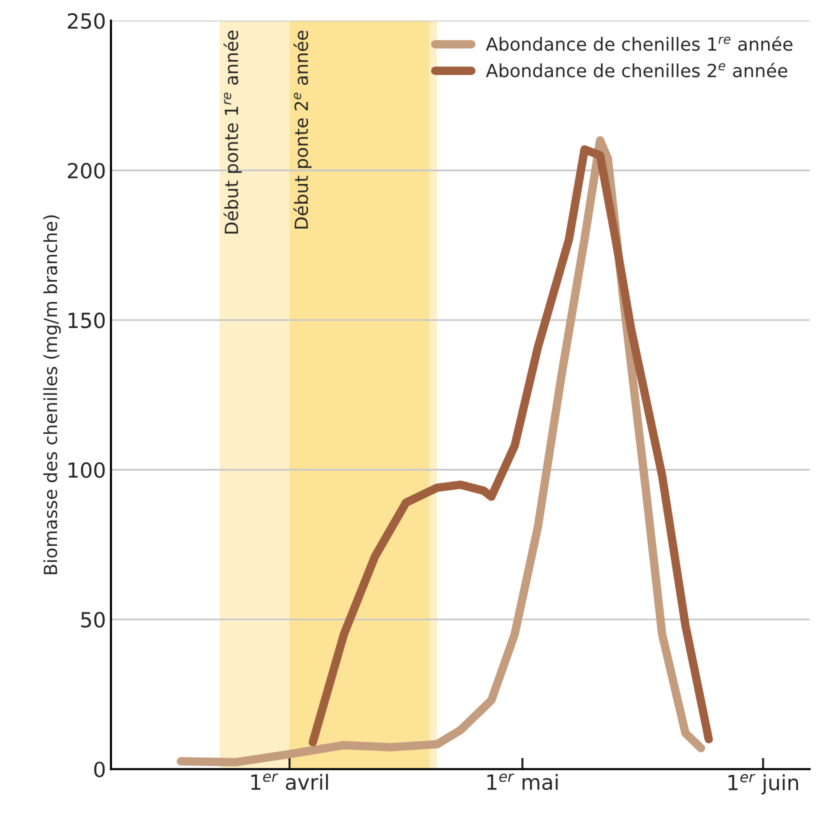 This screenshot has width=822, height=827. Describe the element at coordinates (86, 470) in the screenshot. I see `y-tick-label: 100` at that location.